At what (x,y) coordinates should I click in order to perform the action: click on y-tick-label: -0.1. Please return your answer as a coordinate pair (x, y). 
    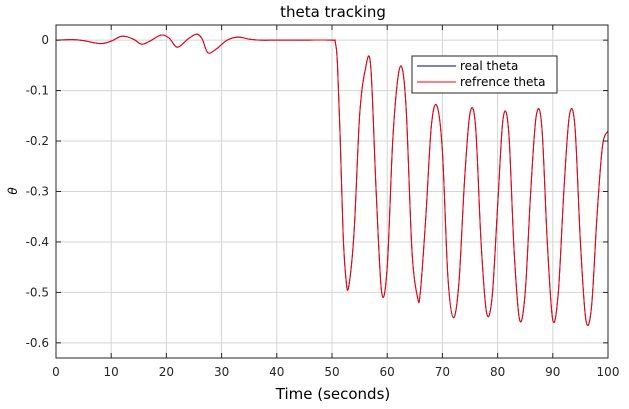
    Looking at the image, I should click on (37, 91).